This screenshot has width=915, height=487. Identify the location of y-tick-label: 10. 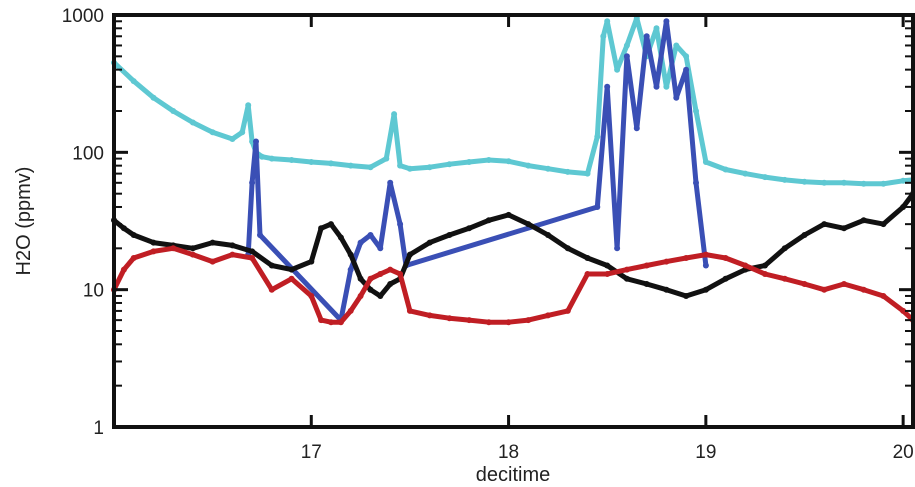
(93, 291).